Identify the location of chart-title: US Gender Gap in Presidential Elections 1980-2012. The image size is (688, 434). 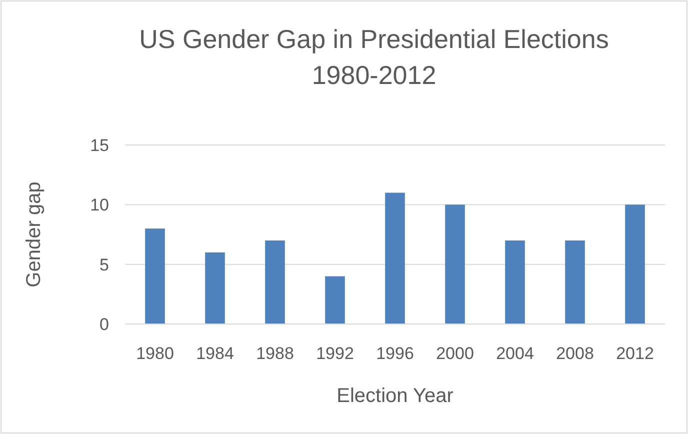
(374, 57).